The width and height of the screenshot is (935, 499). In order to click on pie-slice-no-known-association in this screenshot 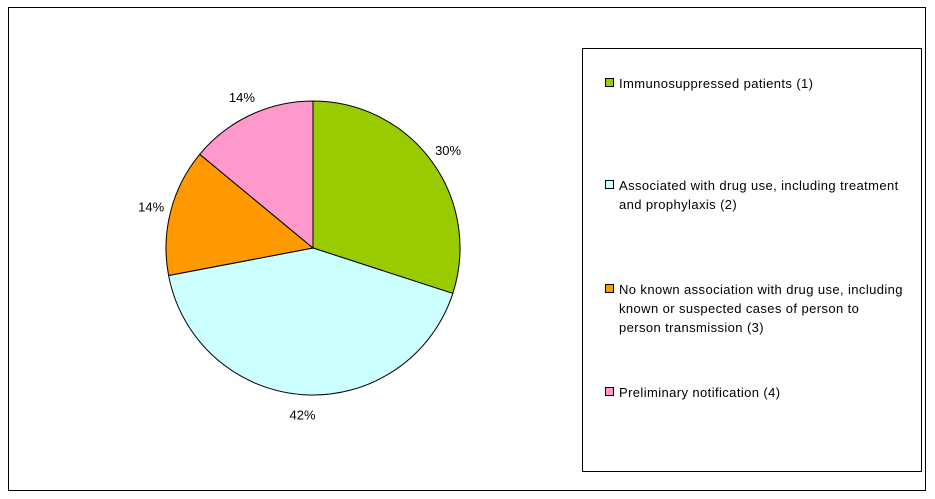, I will do `click(240, 215)`.